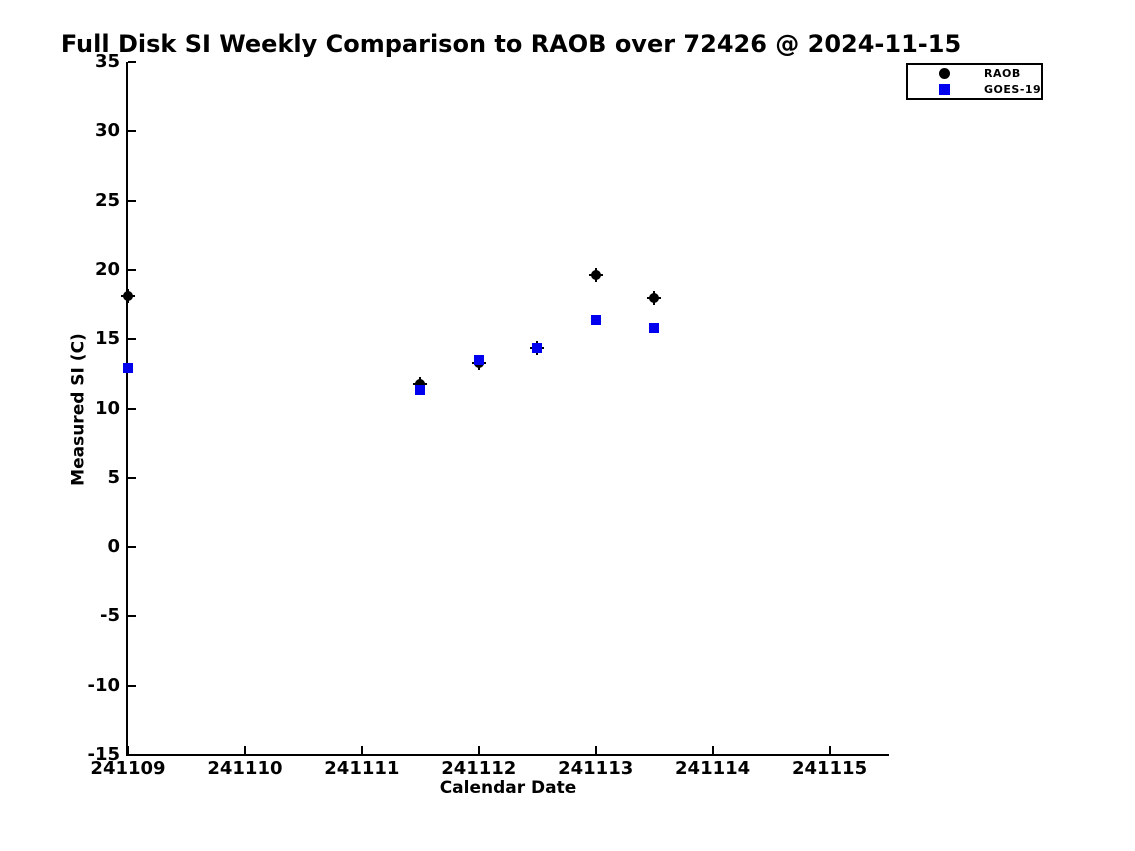 The width and height of the screenshot is (1135, 851). What do you see at coordinates (107, 339) in the screenshot?
I see `y-tick-label: 15` at bounding box center [107, 339].